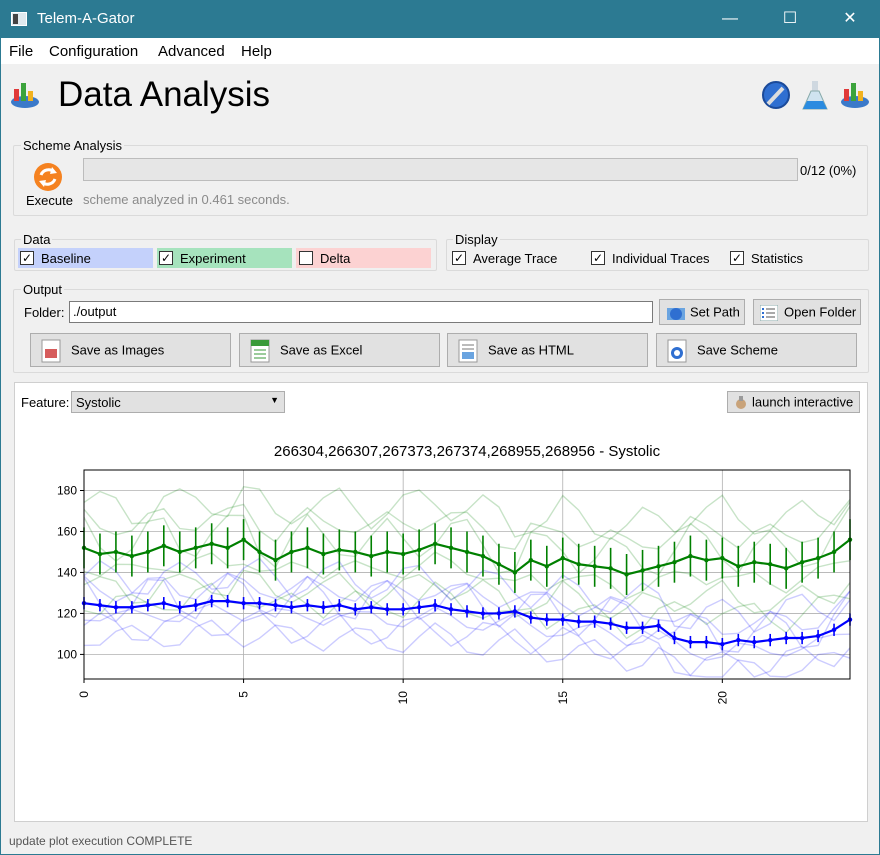 This screenshot has height=855, width=880. What do you see at coordinates (21, 51) in the screenshot?
I see `menu-file: File` at bounding box center [21, 51].